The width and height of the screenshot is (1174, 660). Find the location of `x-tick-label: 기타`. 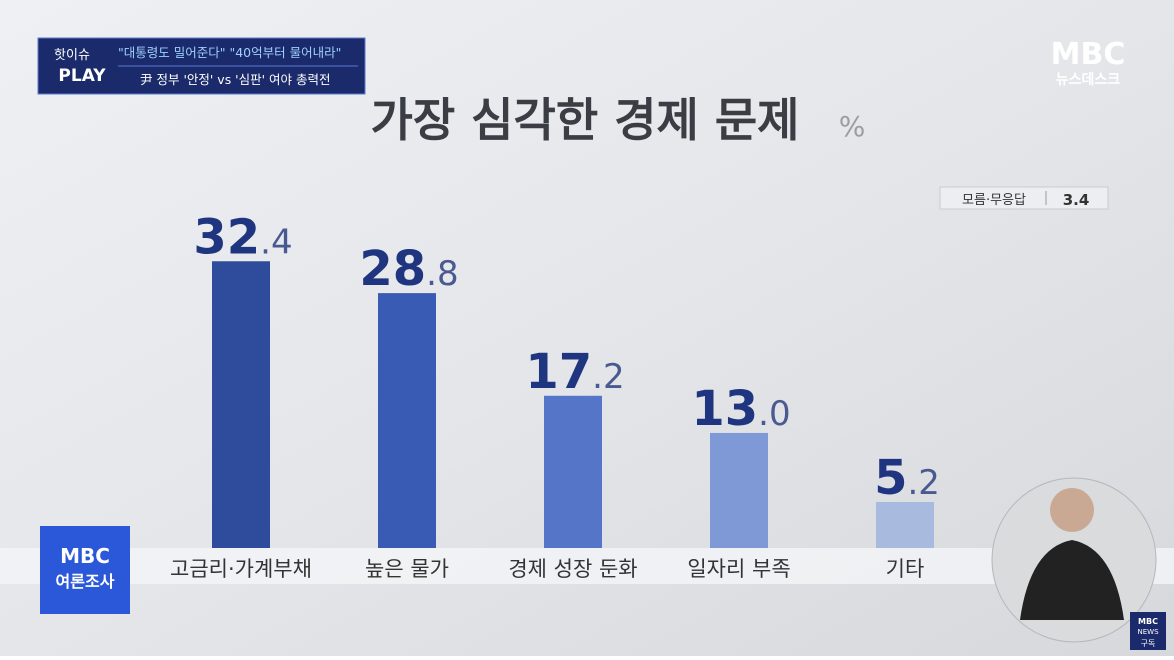

x-tick-label: 기타 is located at coordinates (905, 569).